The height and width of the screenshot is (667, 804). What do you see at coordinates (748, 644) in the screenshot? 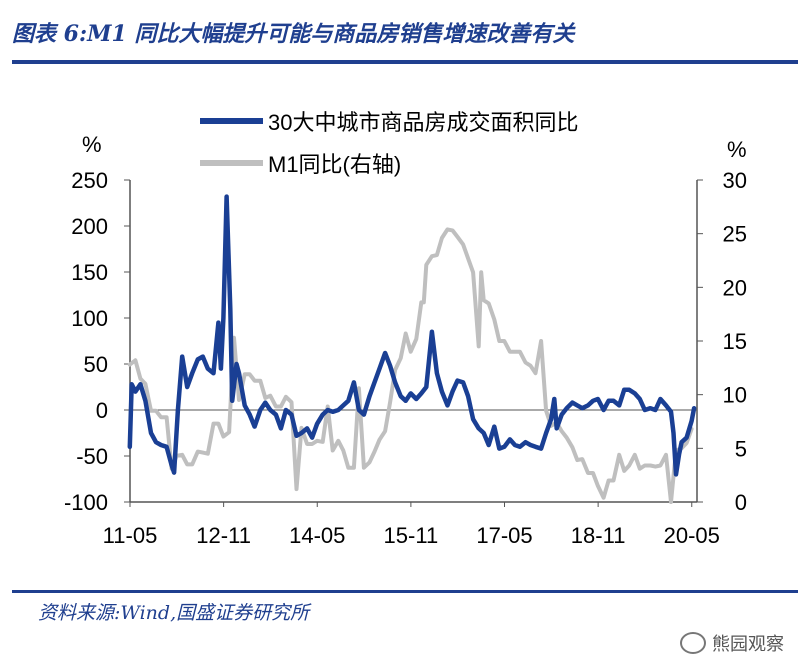
I see `watermark-text: 熊园观察` at bounding box center [748, 644].